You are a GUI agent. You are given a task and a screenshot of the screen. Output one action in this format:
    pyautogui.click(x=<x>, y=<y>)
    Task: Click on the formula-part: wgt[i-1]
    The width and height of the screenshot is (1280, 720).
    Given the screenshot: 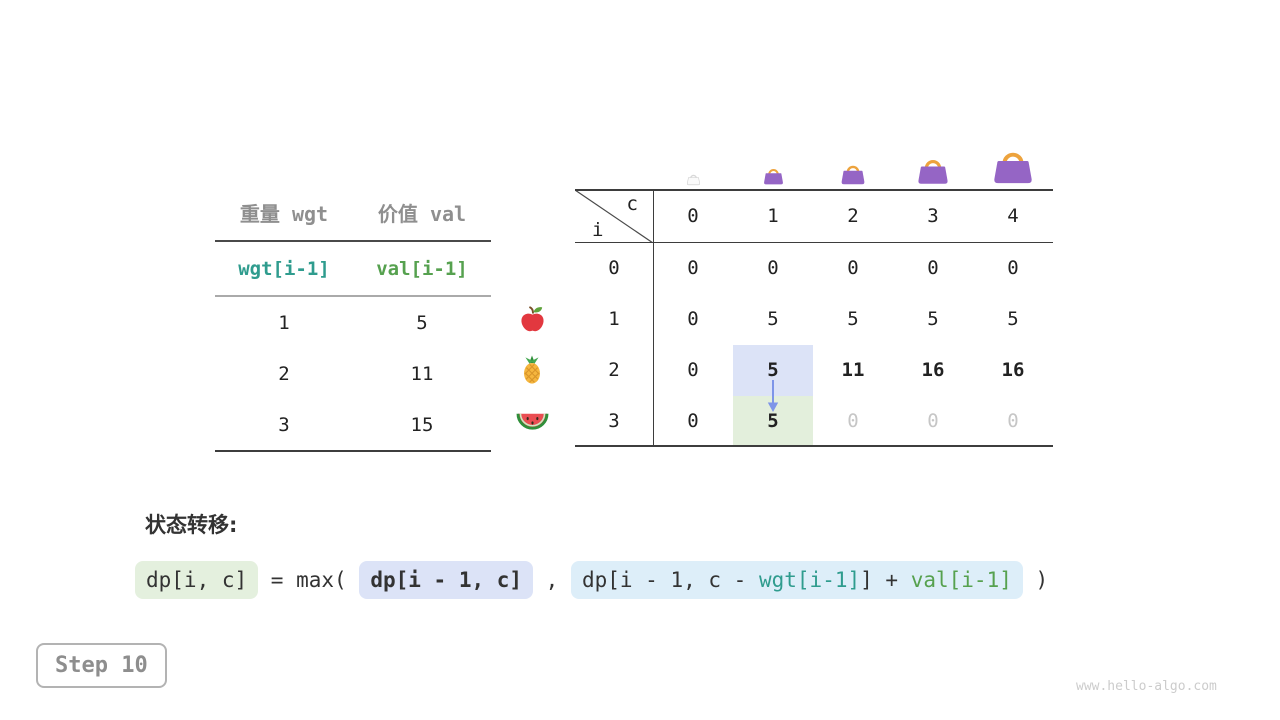 What is the action you would take?
    pyautogui.click(x=809, y=580)
    